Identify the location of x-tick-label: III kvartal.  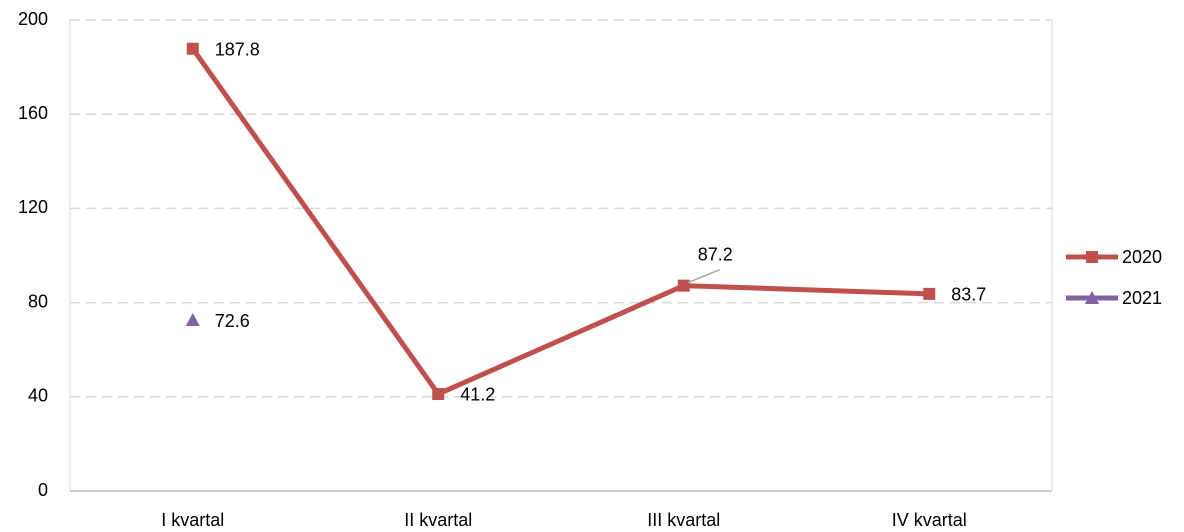
(683, 520).